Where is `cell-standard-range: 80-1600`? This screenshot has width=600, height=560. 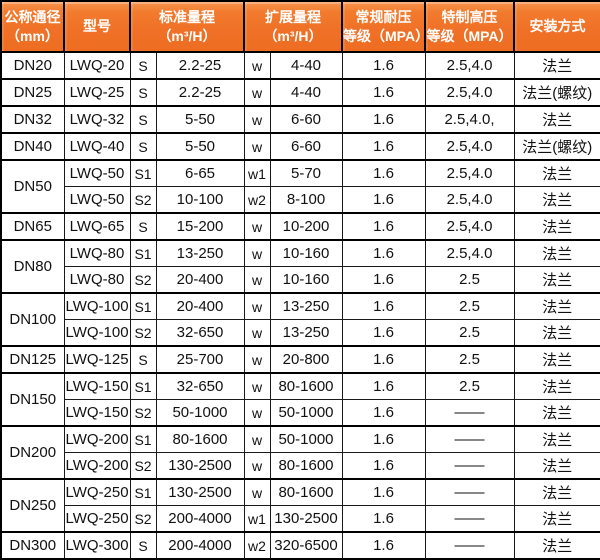
cell-standard-range: 80-1600 is located at coordinates (200, 439).